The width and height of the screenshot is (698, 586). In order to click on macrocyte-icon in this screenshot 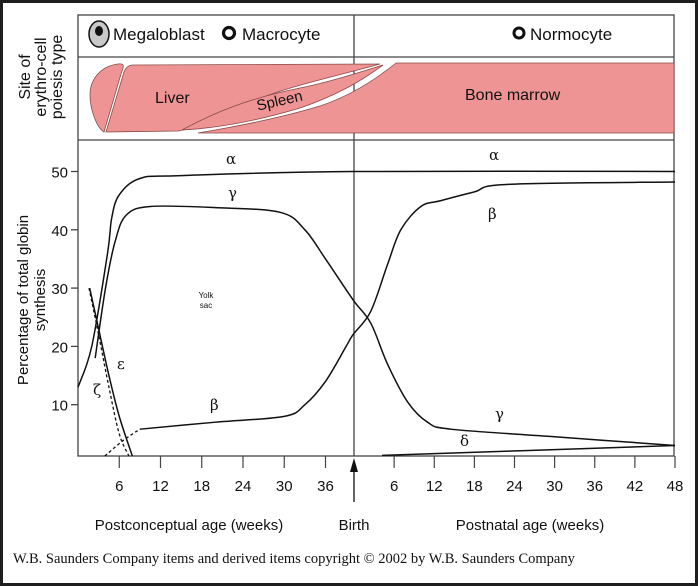, I will do `click(229, 33)`.